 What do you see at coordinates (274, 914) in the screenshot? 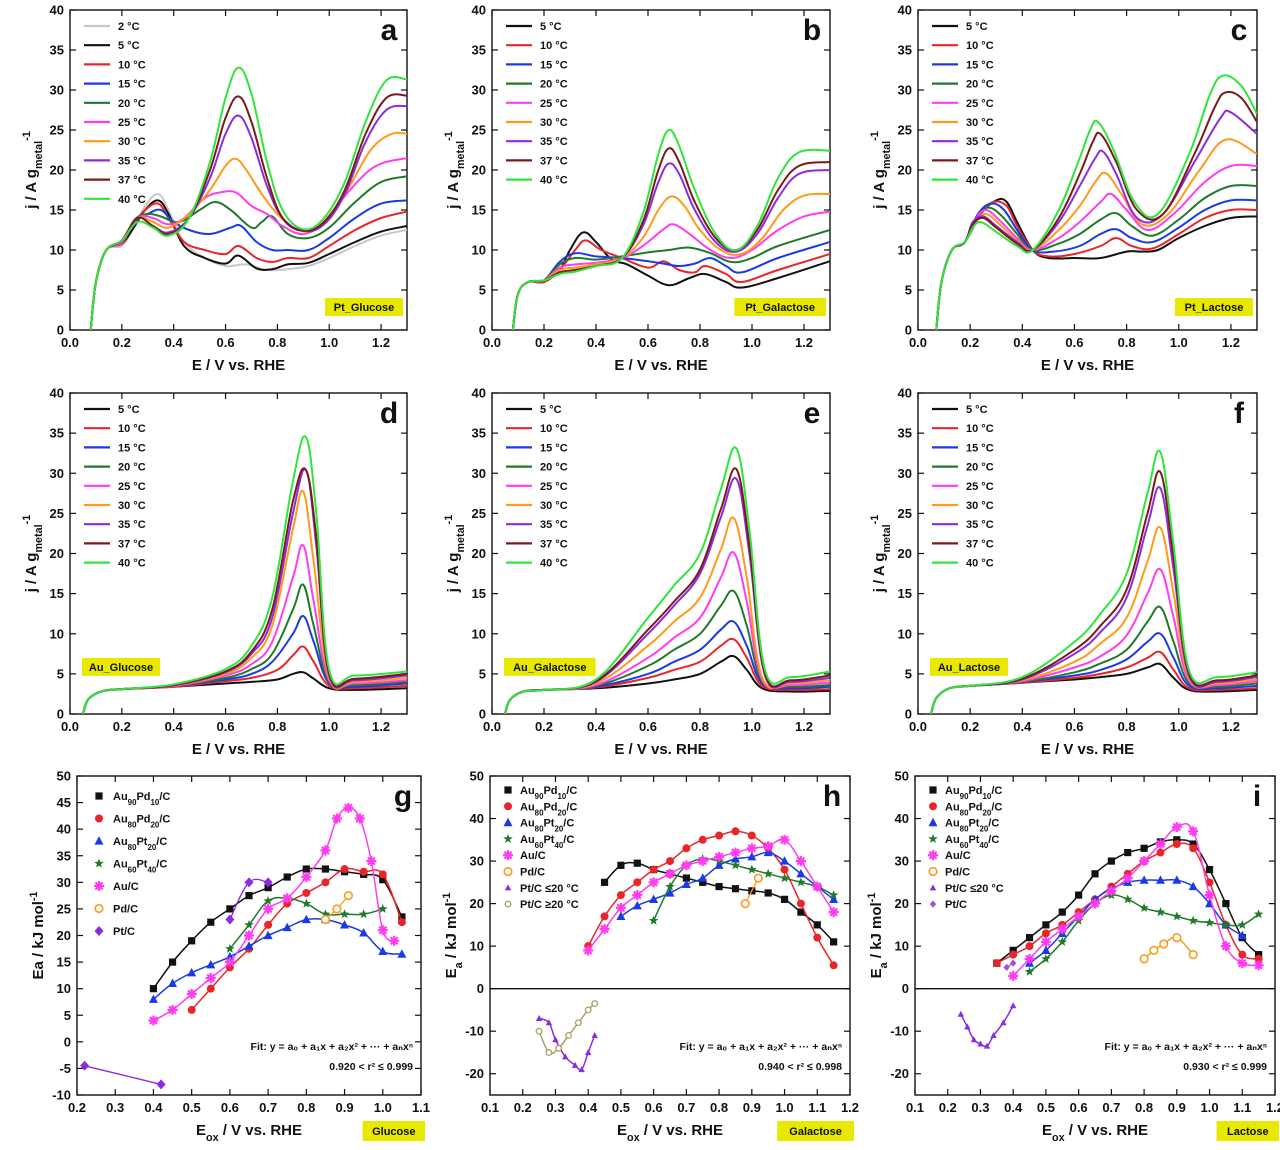
I see `series-au-c` at bounding box center [274, 914].